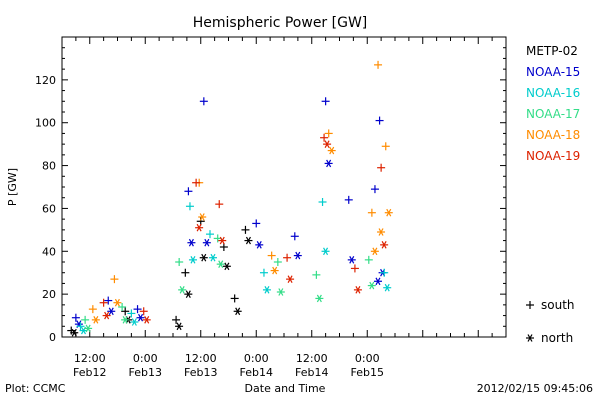 The image size is (600, 404). Describe the element at coordinates (280, 23) in the screenshot. I see `chart-title: Hemispheric Power [GW]` at that location.